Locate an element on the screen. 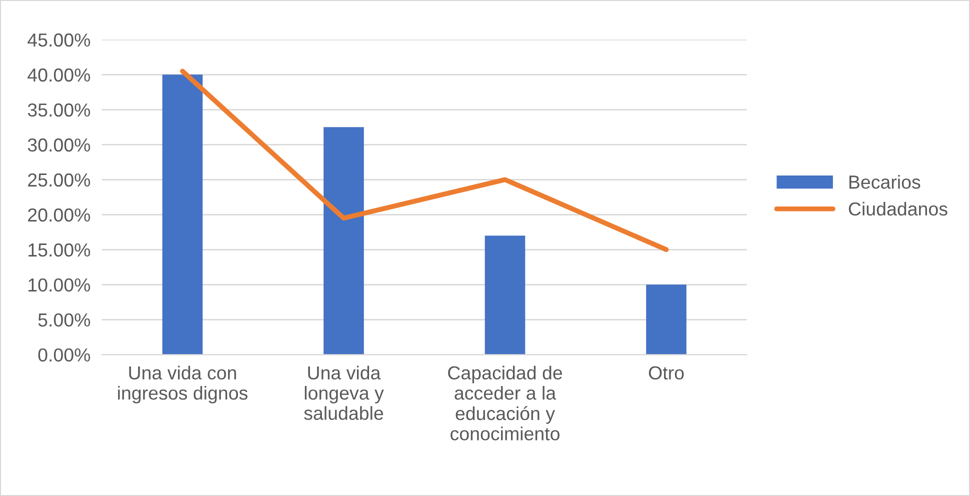  x-tick-label: Capacidad de acceder a la educación y conocimiento is located at coordinates (505, 403).